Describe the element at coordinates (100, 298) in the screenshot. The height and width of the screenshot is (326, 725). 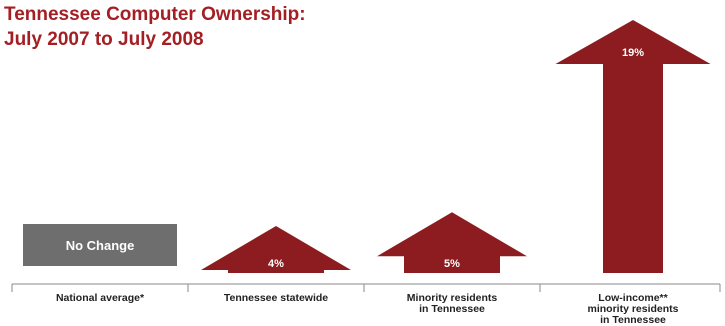
I see `category-label: National average*` at that location.